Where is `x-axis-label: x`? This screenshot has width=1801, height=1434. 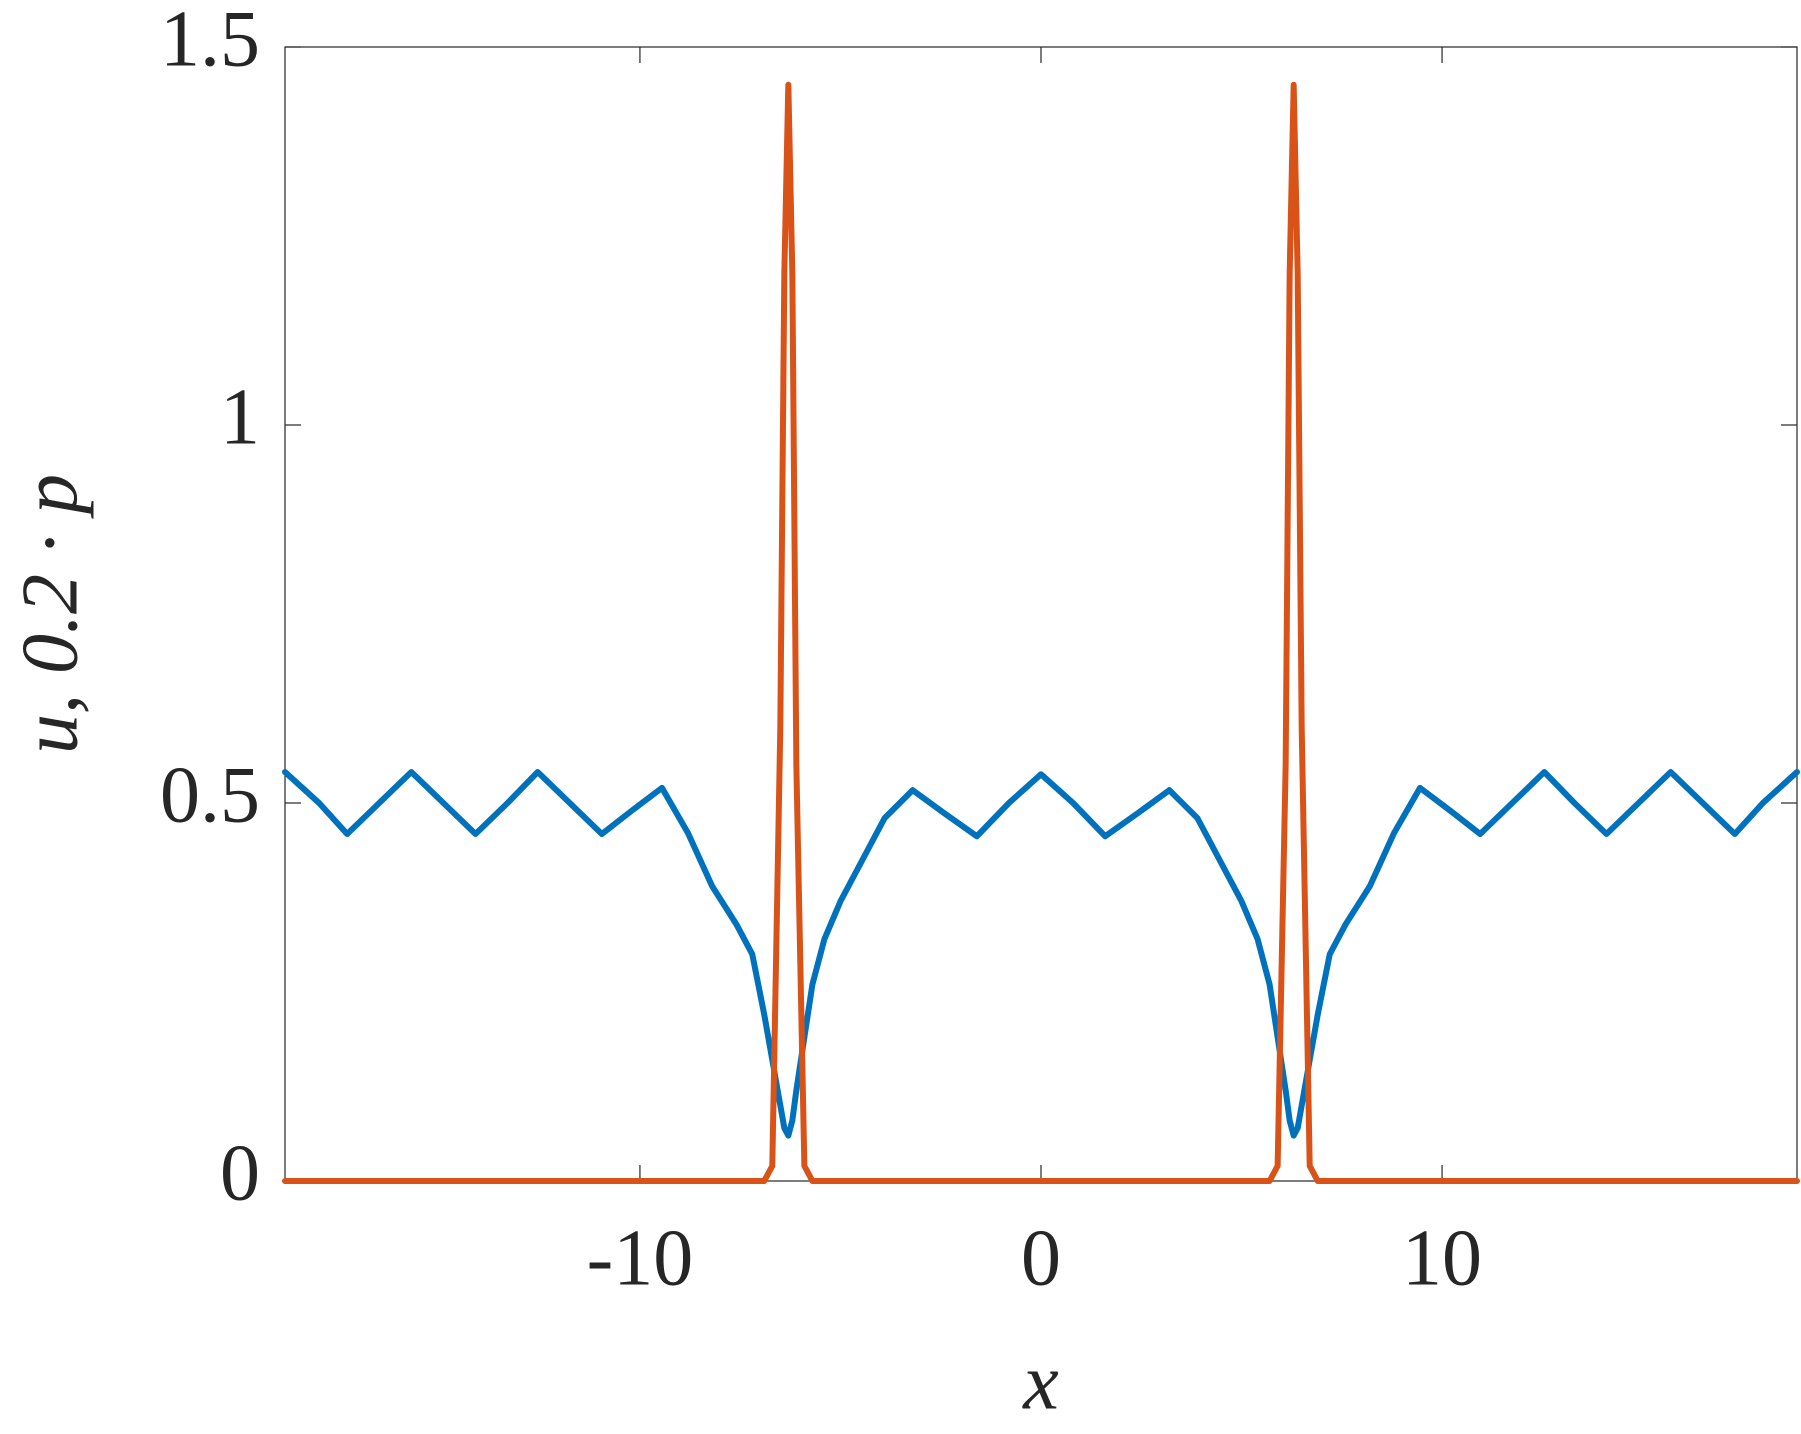 x-axis-label: x is located at coordinates (1040, 1382).